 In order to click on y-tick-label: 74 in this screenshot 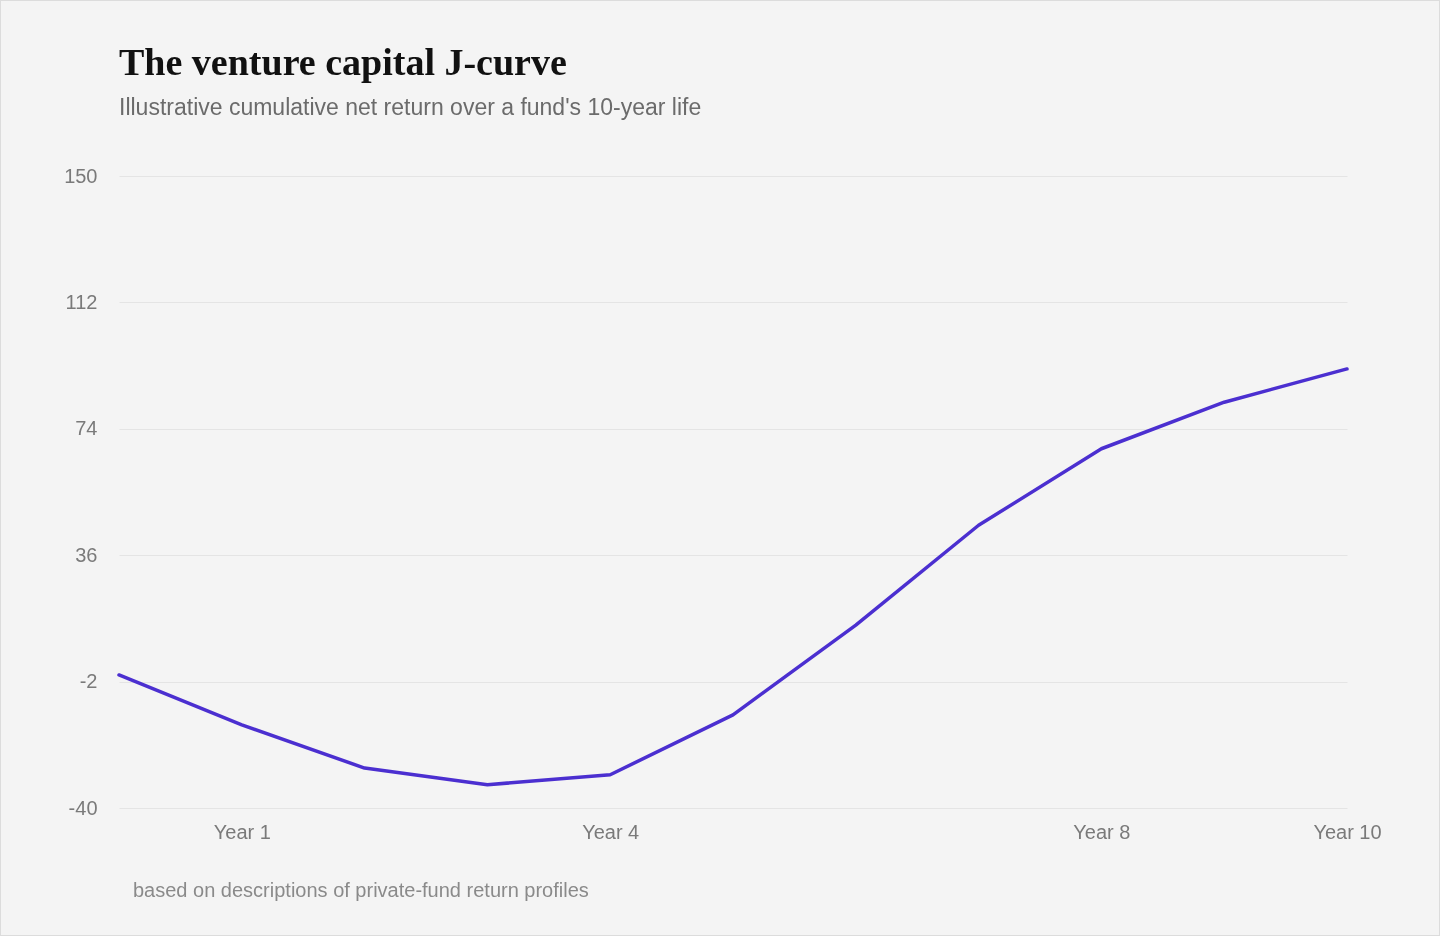, I will do `click(86, 428)`.